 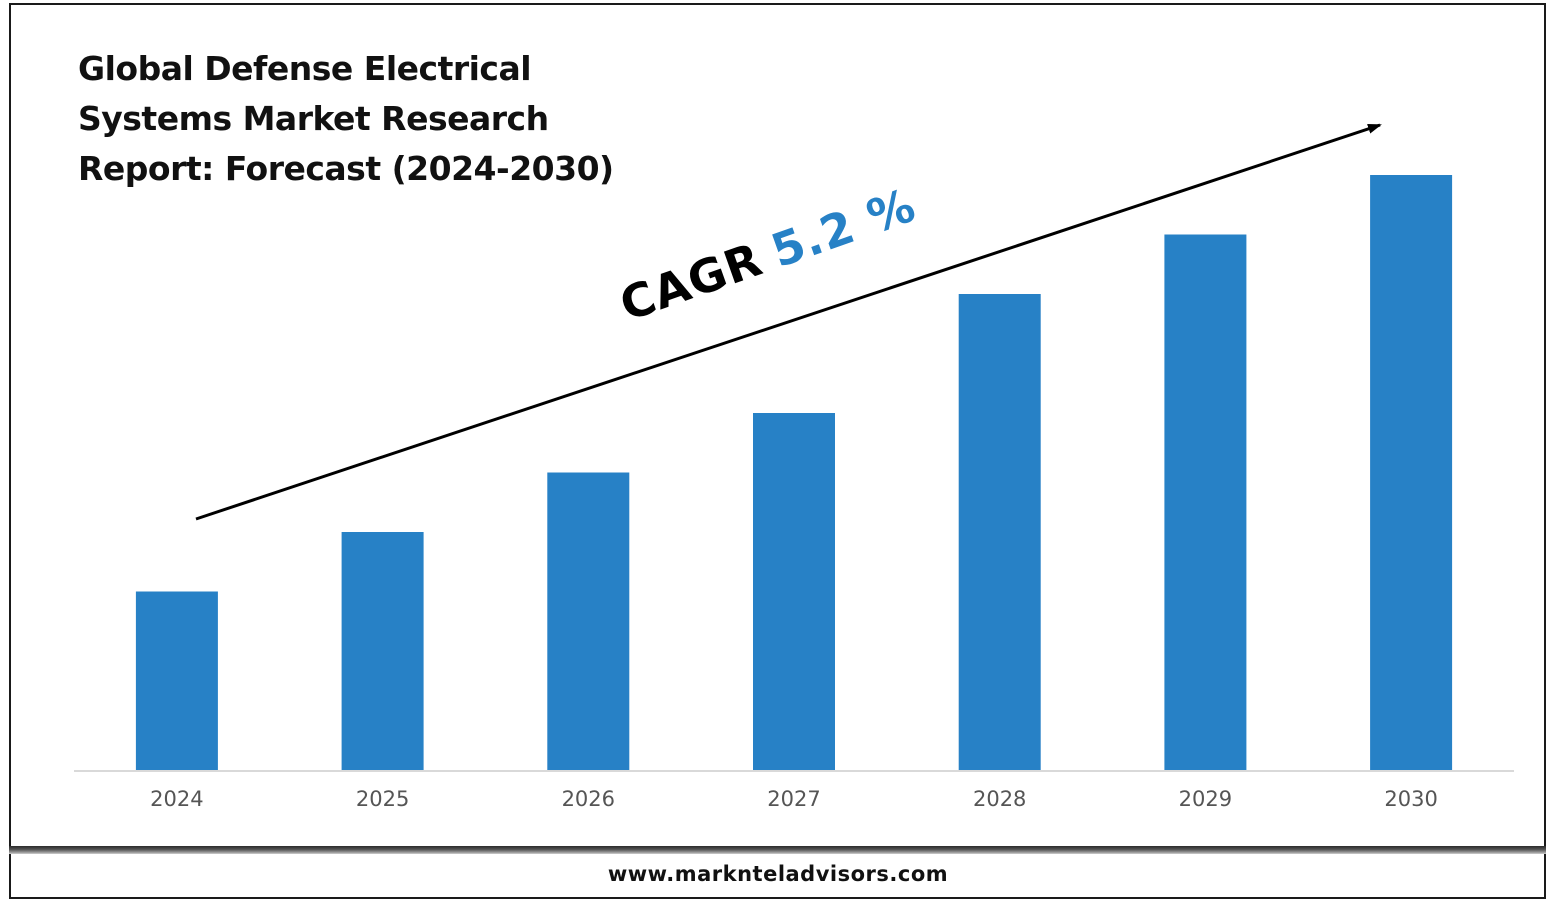 I want to click on bar-2028, so click(x=999, y=532).